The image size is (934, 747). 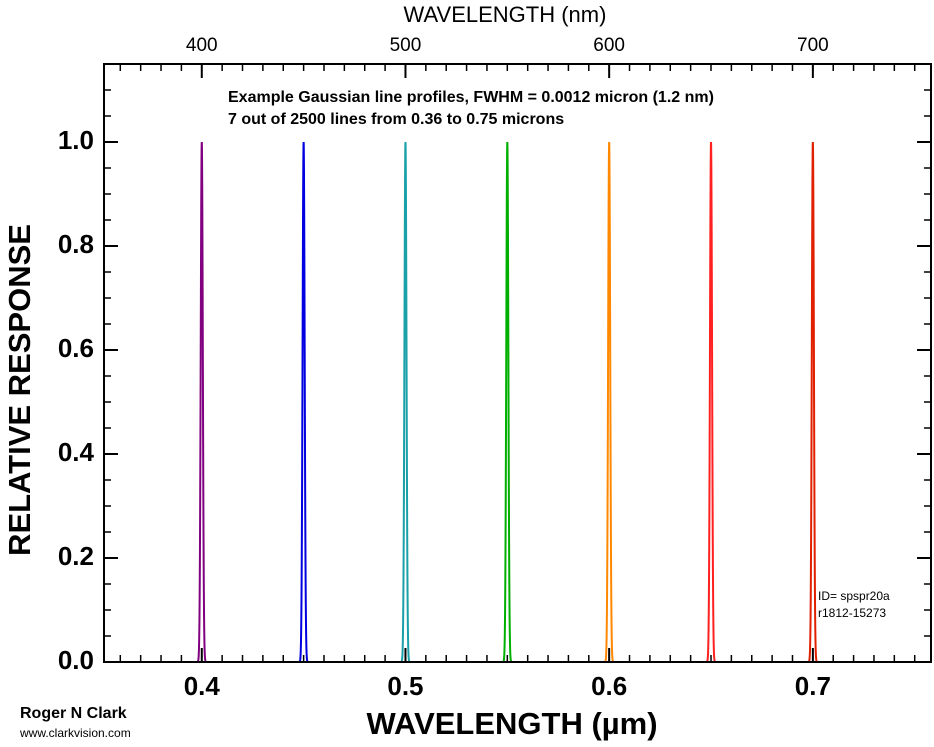 I want to click on x-tick-label: 0.4, so click(x=202, y=686).